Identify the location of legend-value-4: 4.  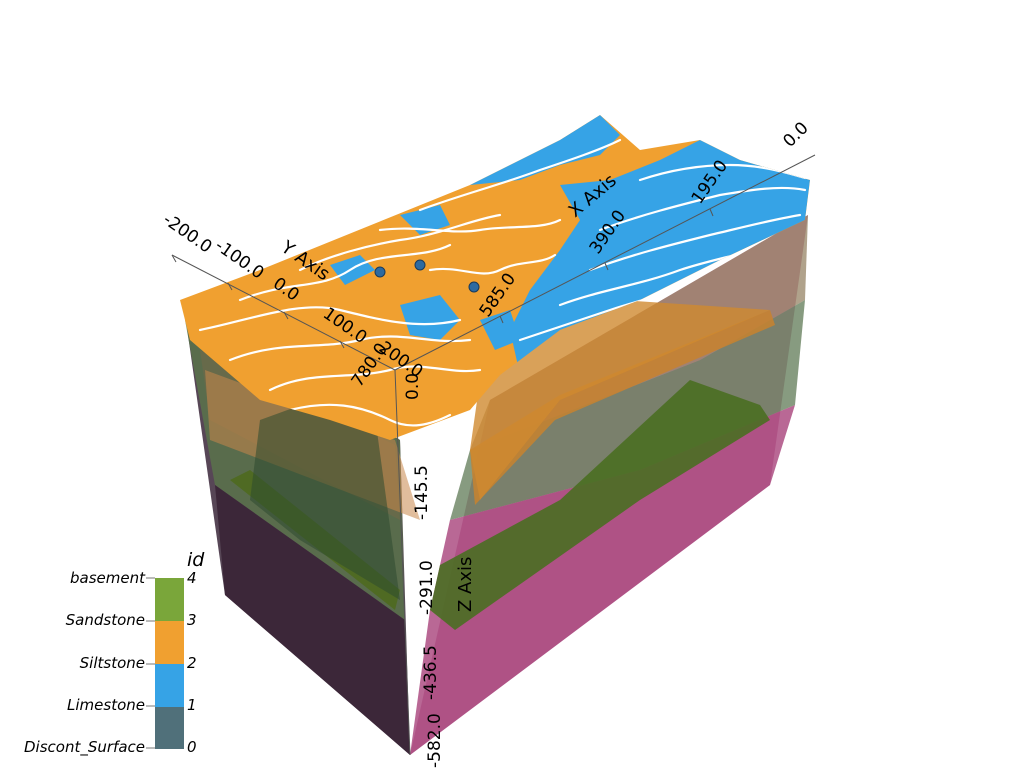
(192, 578).